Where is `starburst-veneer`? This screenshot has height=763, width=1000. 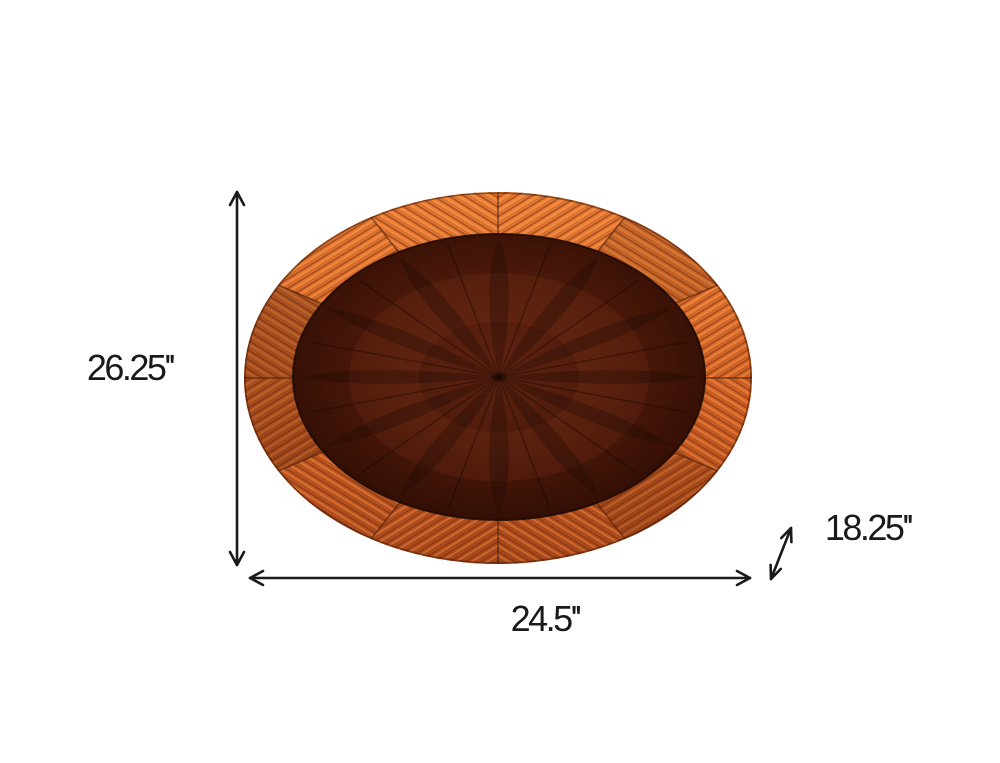
starburst-veneer is located at coordinates (499, 377).